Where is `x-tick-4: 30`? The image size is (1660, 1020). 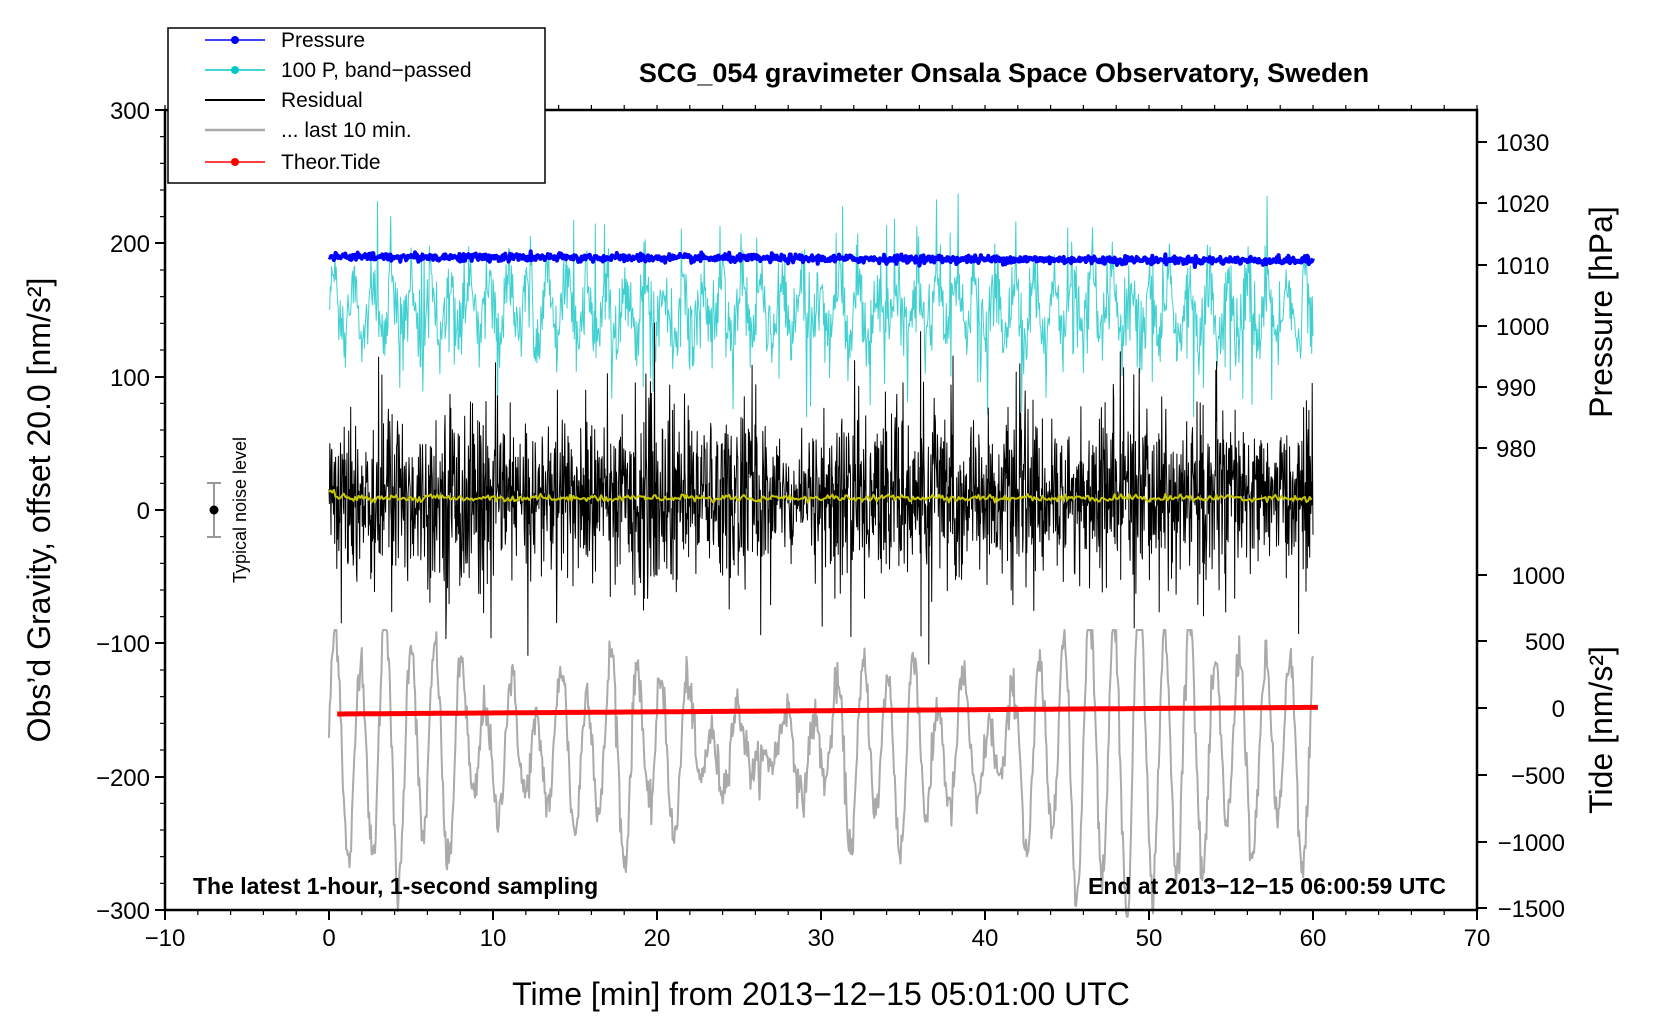 x-tick-4: 30 is located at coordinates (821, 931).